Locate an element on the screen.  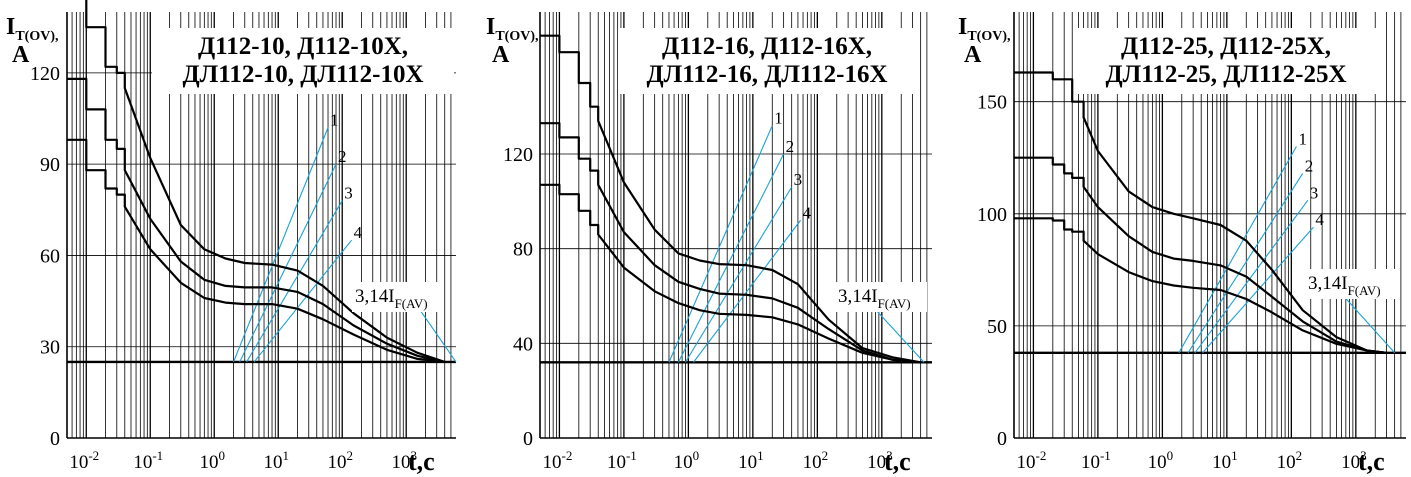
y-tick-label: 30 is located at coordinates (50, 348).